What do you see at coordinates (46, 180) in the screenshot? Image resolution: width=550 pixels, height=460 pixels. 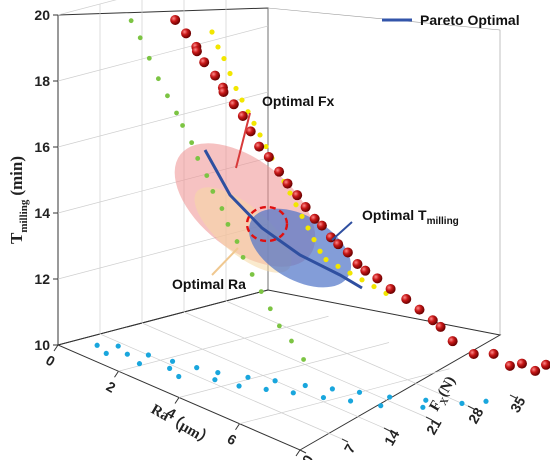 I see `z-axis-ticks: 10 12 14 16 18 20` at bounding box center [46, 180].